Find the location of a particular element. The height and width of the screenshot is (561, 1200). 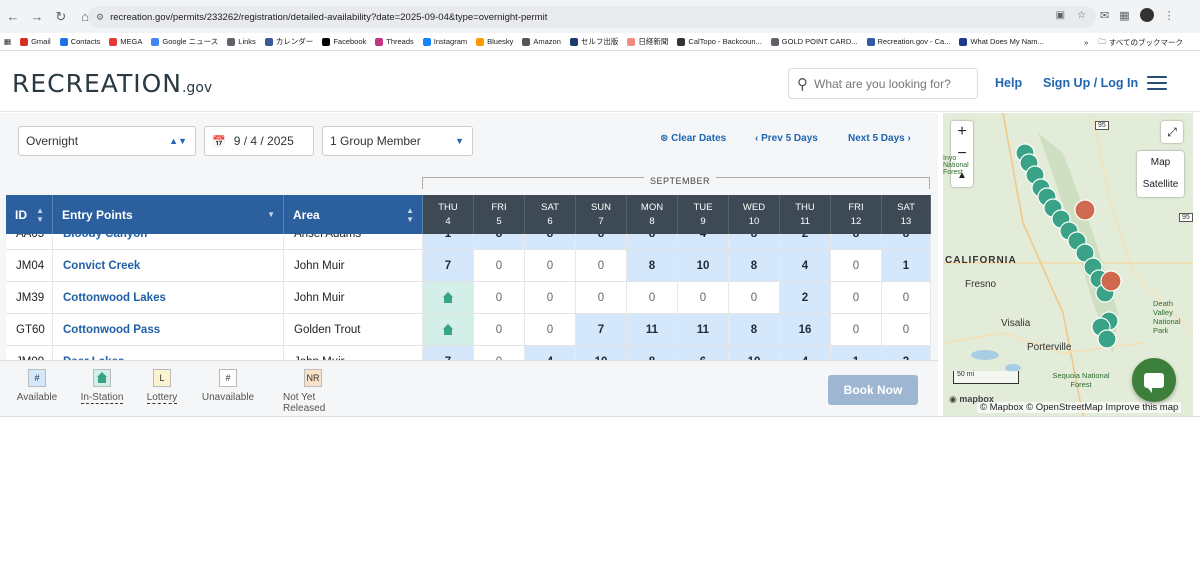

recreation-logo: RECREATION.gov is located at coordinates (112, 83).